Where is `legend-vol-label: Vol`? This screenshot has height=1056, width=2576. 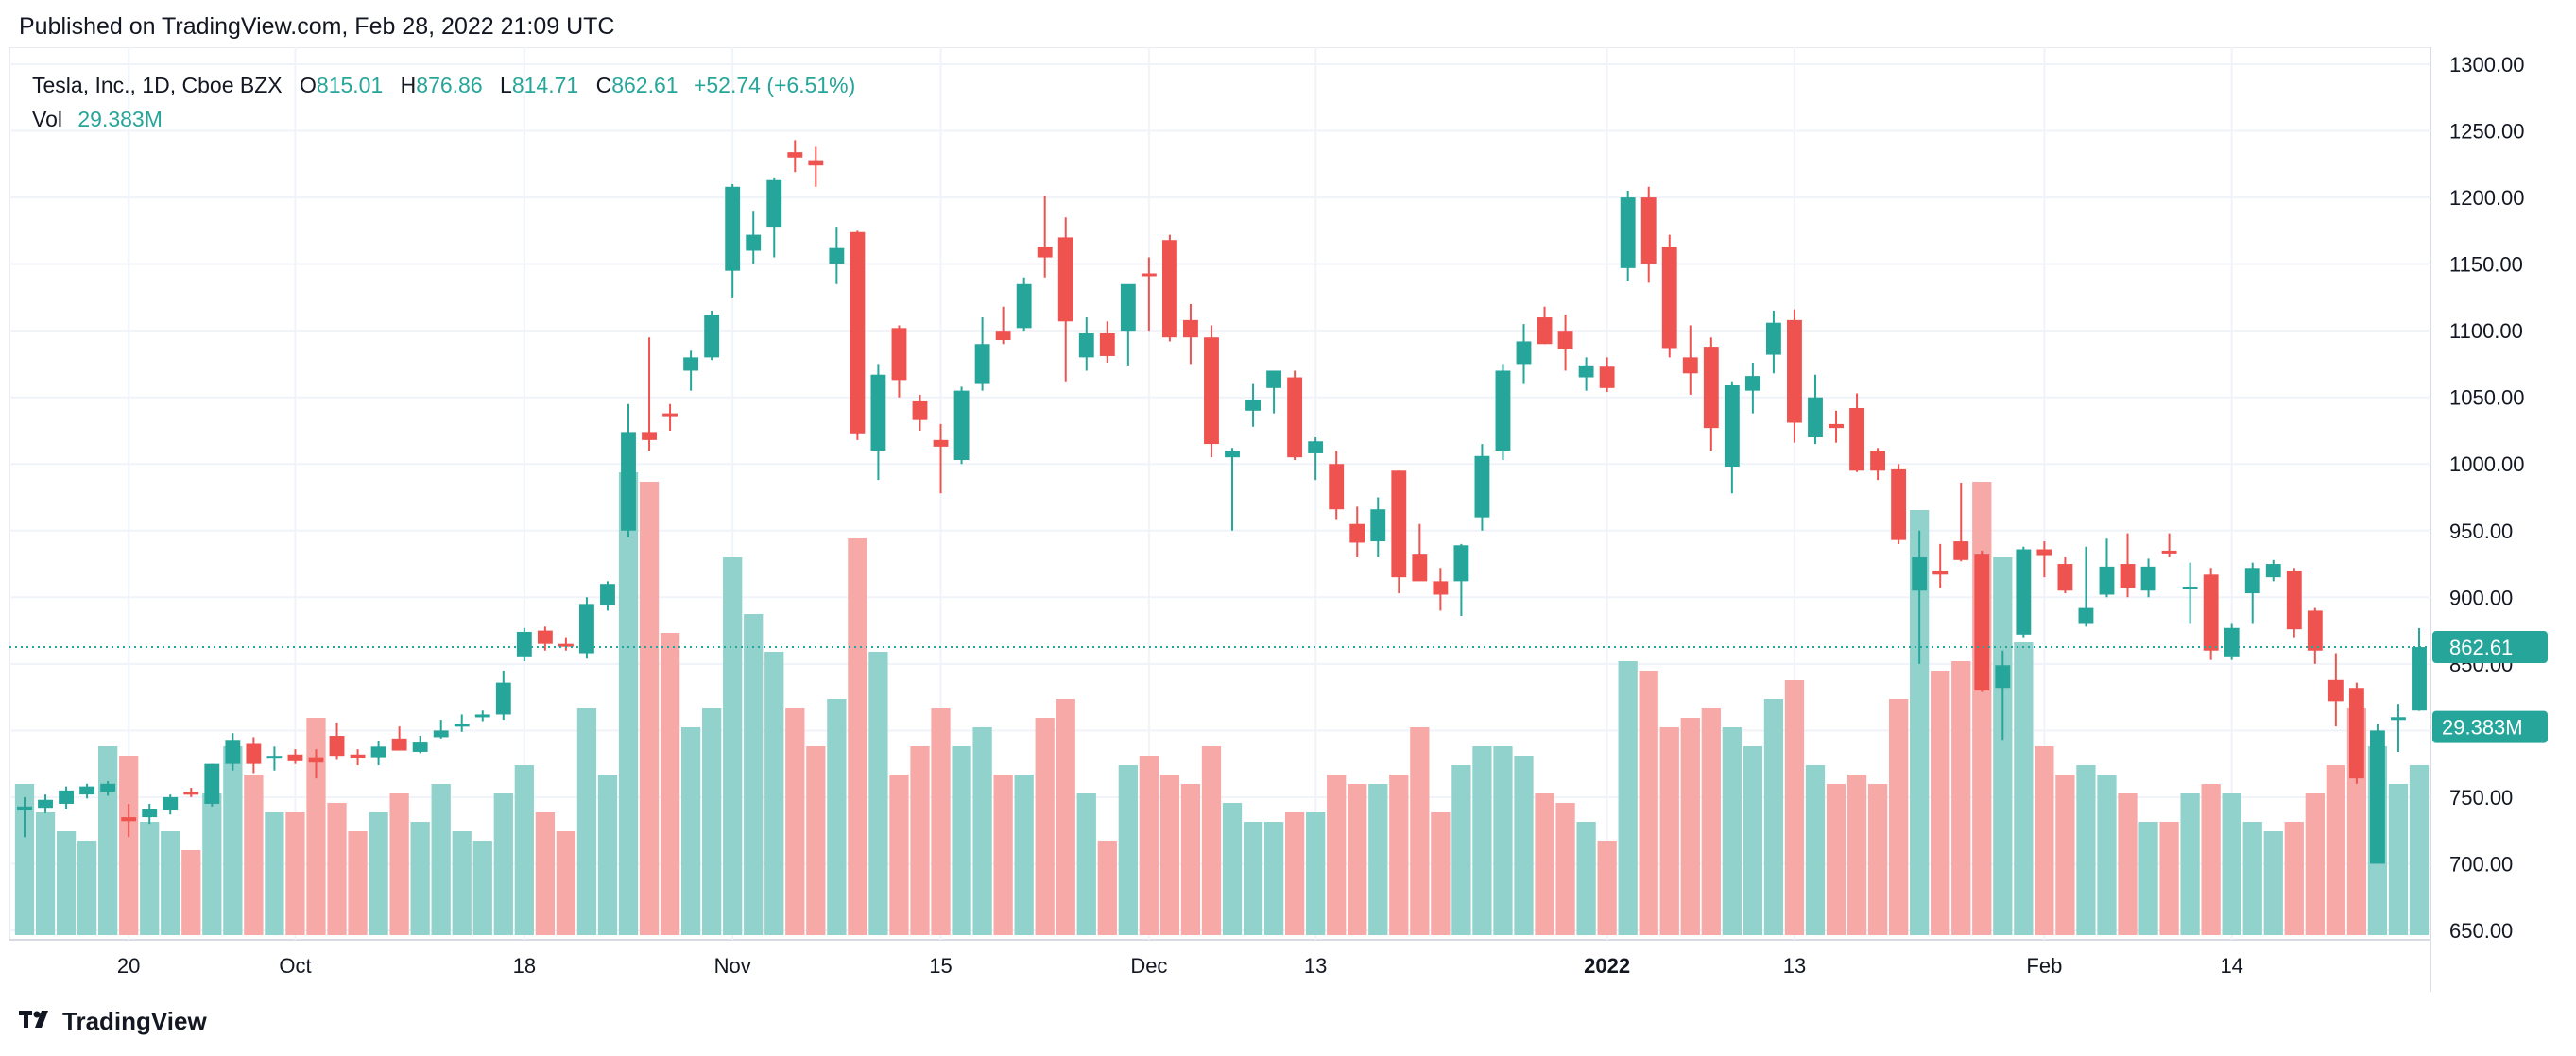
legend-vol-label: Vol is located at coordinates (47, 119).